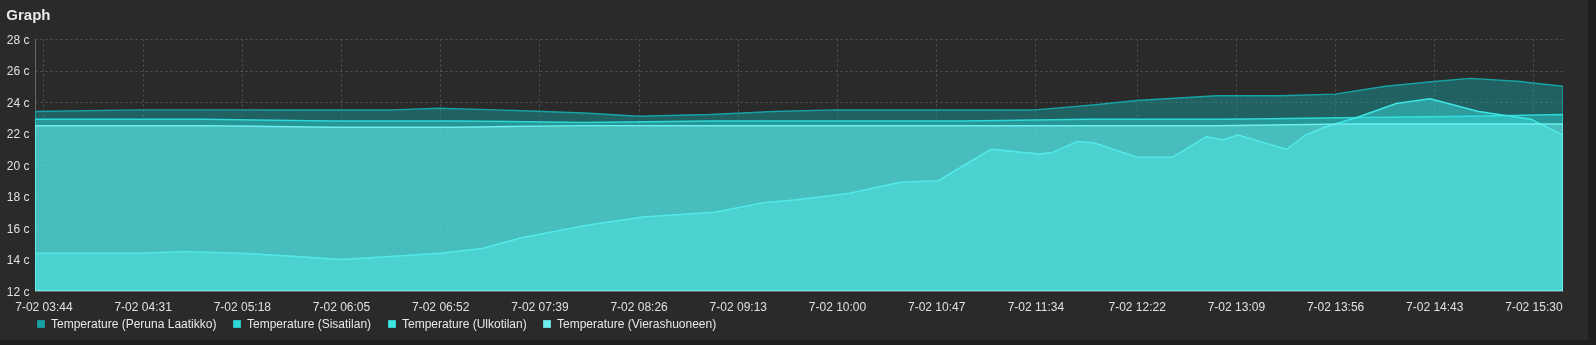  I want to click on x-tick-label: 7-02 08:26, so click(639, 306).